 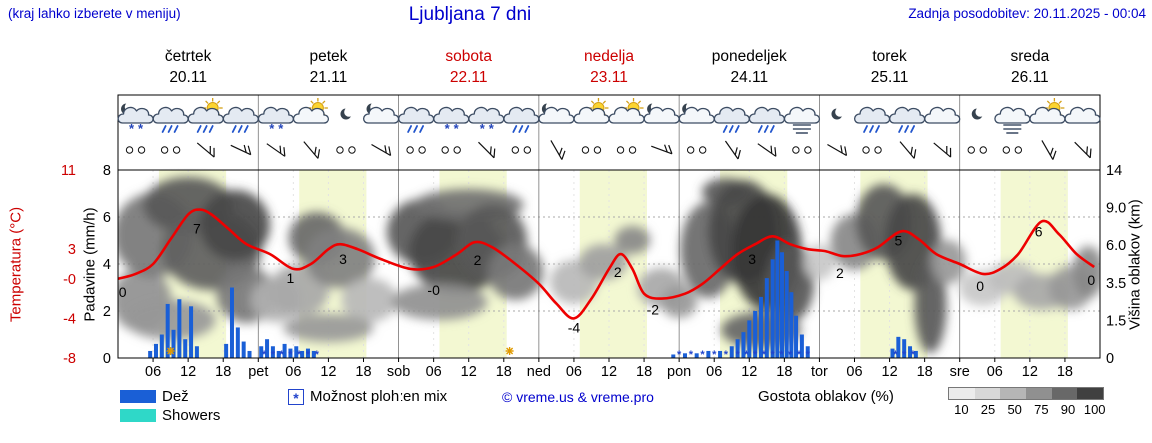 What do you see at coordinates (69, 359) in the screenshot?
I see `temp-axis-tick: -8` at bounding box center [69, 359].